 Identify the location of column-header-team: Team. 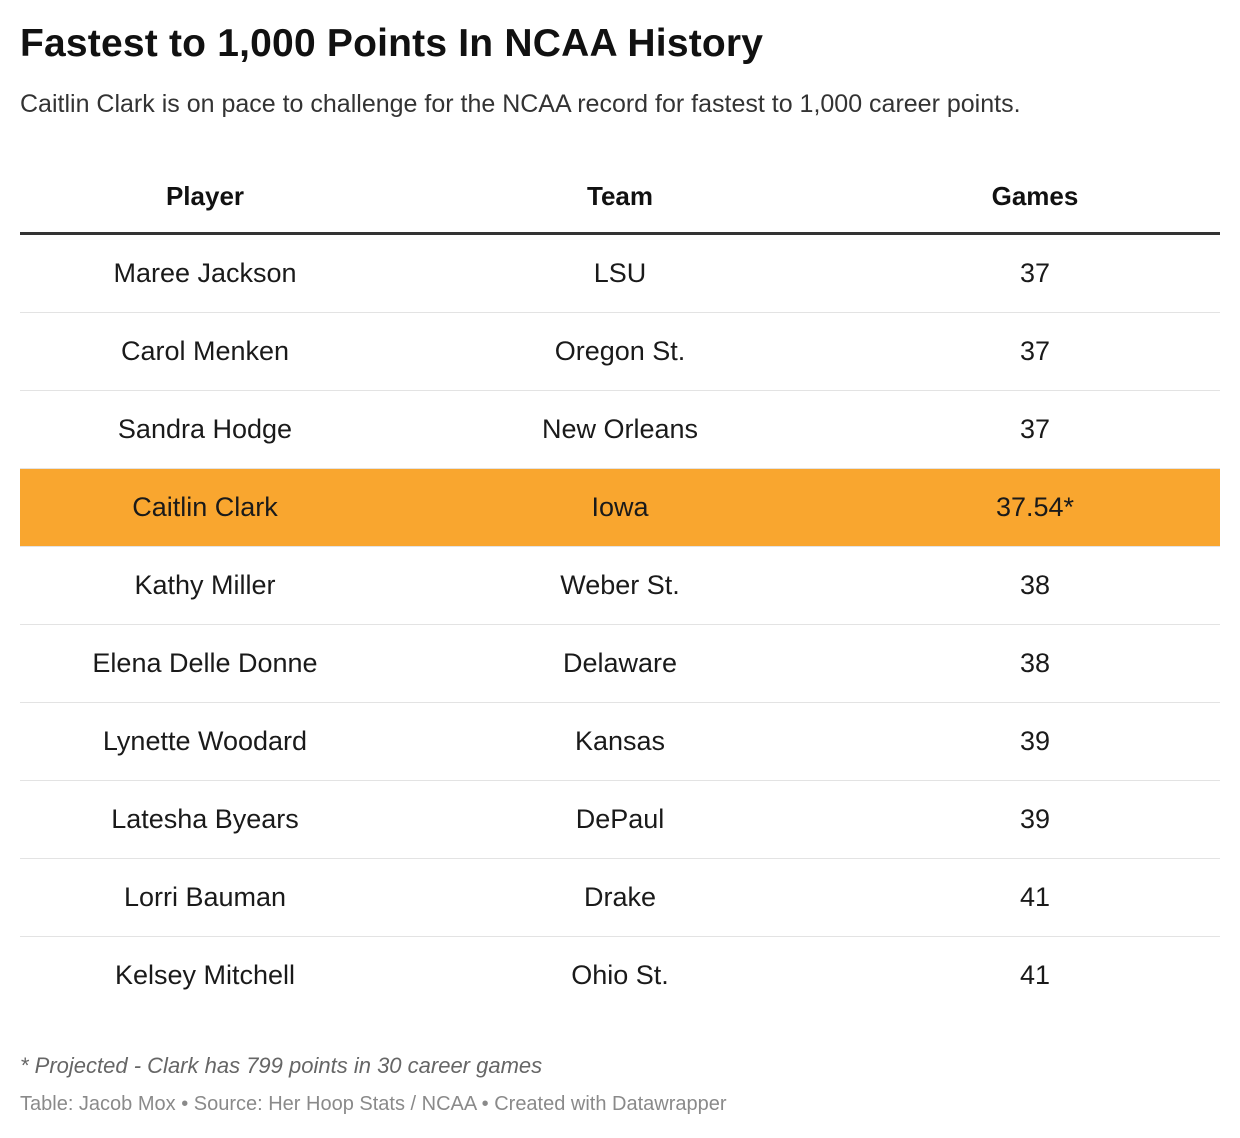
(620, 197).